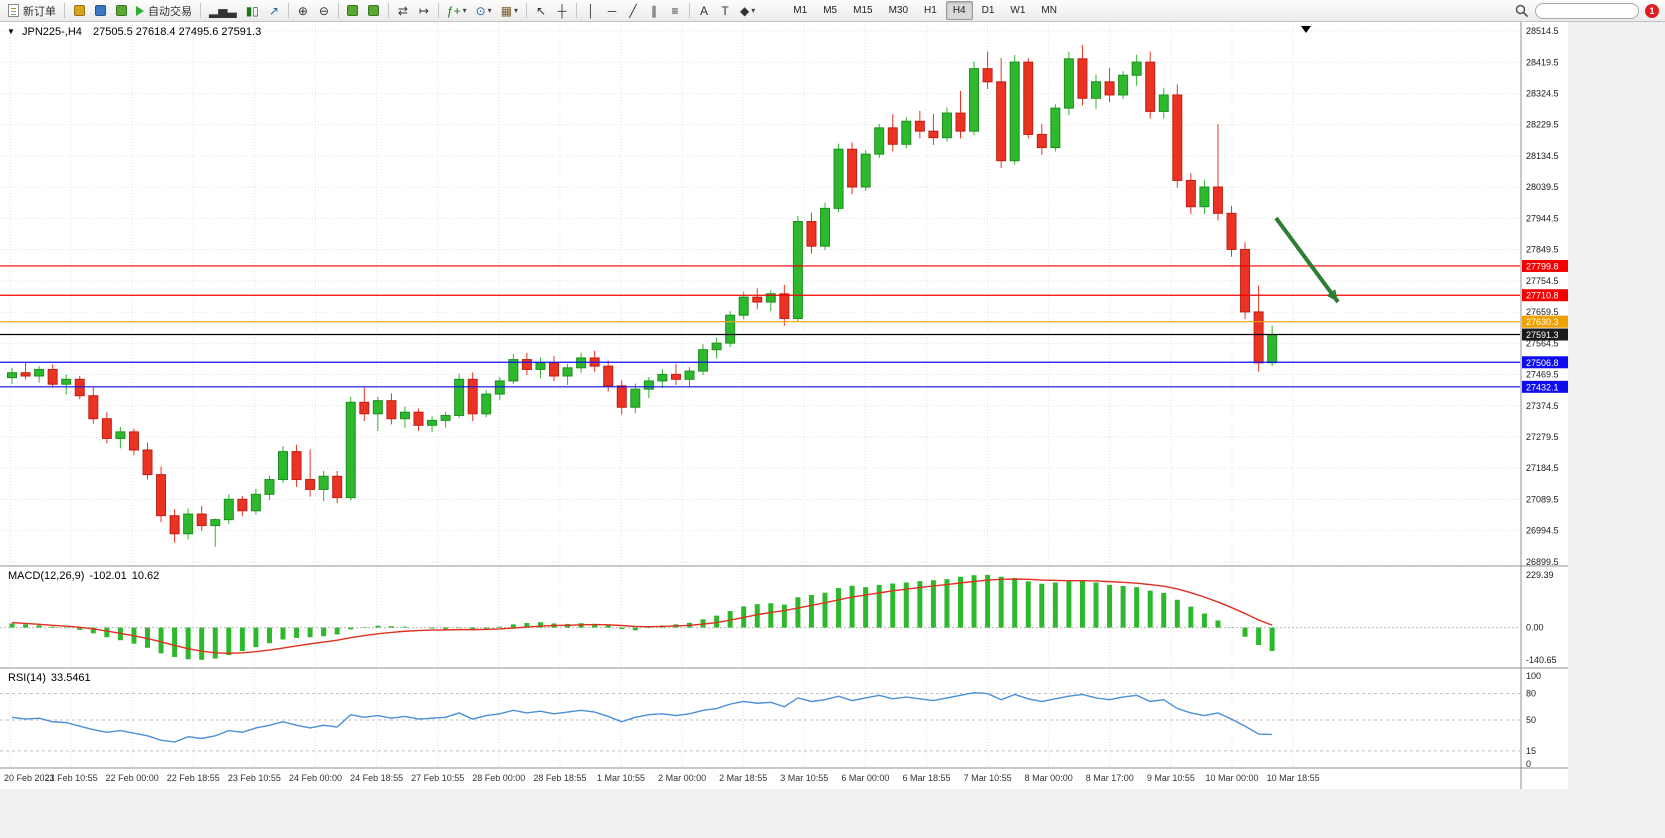 The image size is (1665, 838). What do you see at coordinates (1542, 387) in the screenshot?
I see `svg-text: 27432.1` at bounding box center [1542, 387].